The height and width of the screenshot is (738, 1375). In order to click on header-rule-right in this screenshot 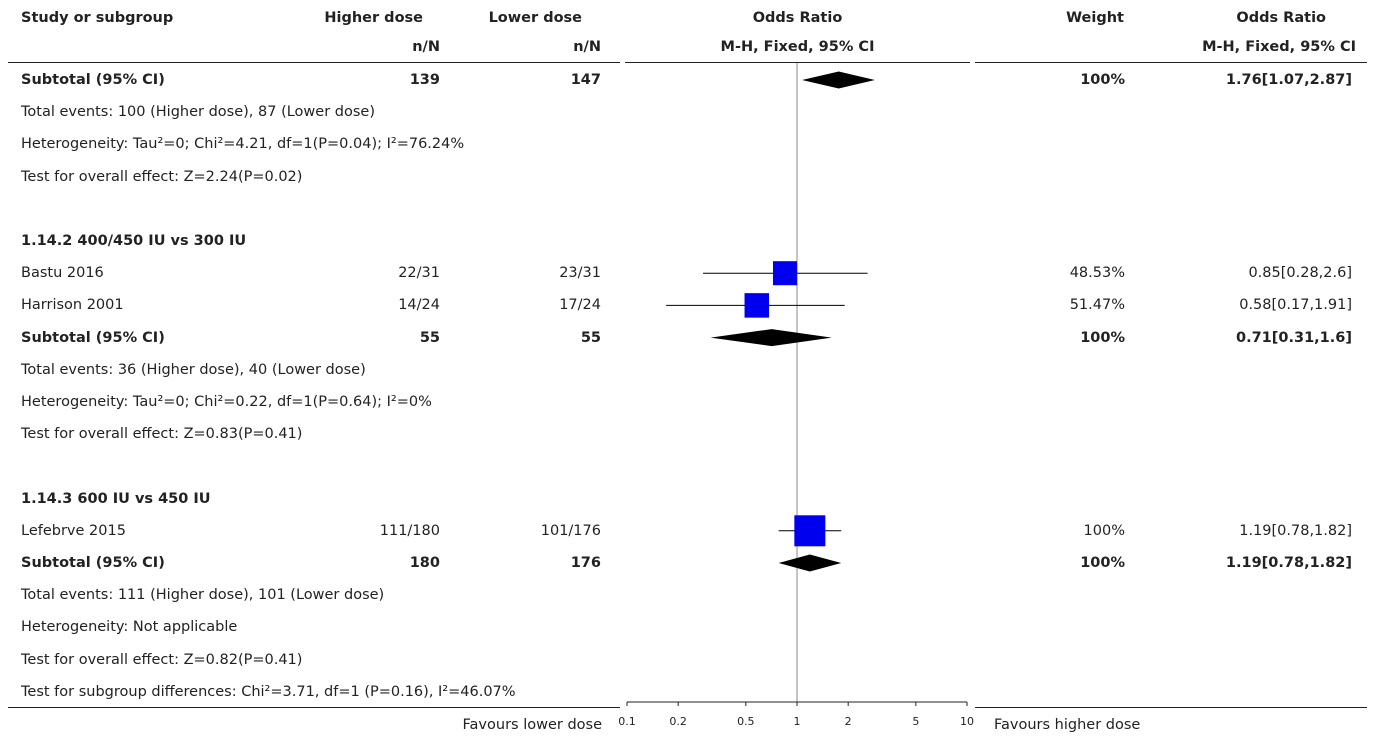, I will do `click(1171, 62)`.